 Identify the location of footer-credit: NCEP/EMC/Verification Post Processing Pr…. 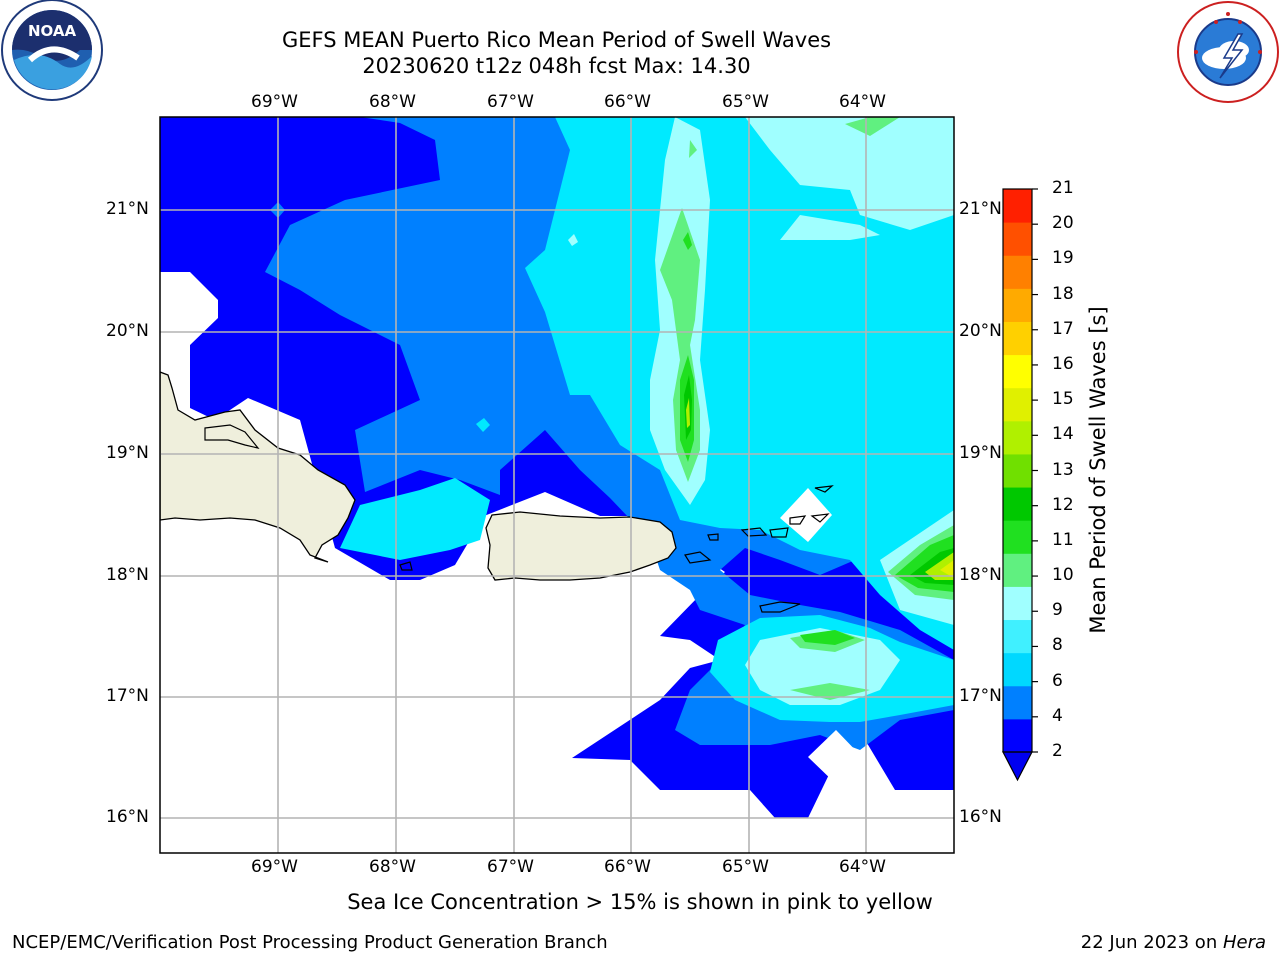
(310, 942).